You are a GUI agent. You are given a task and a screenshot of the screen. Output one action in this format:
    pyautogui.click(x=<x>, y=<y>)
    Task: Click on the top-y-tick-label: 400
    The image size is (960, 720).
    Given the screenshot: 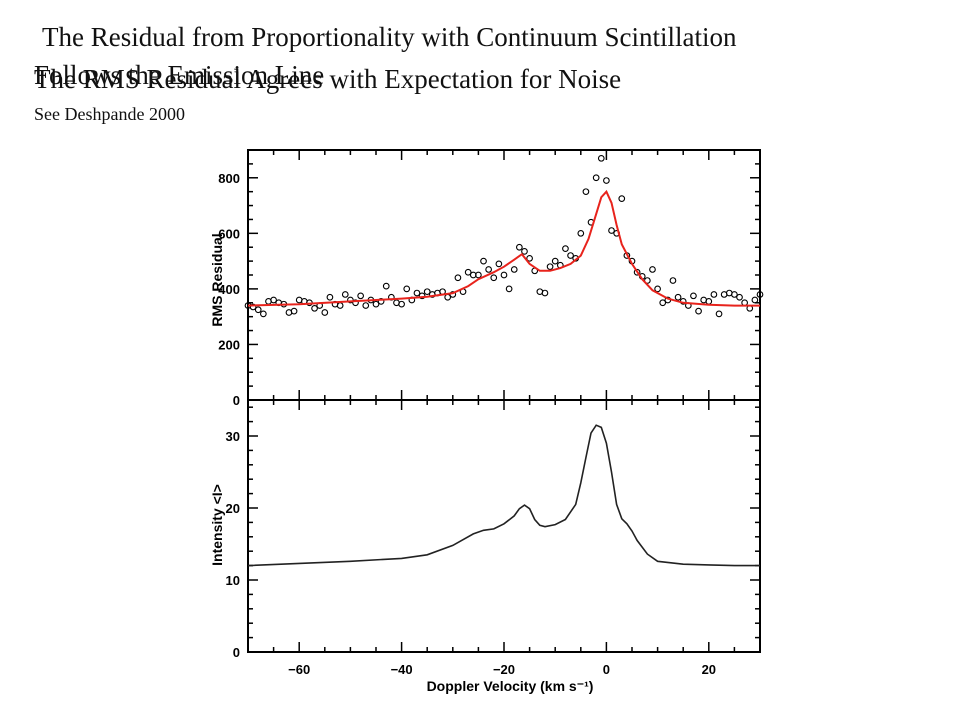 What is the action you would take?
    pyautogui.click(x=229, y=289)
    